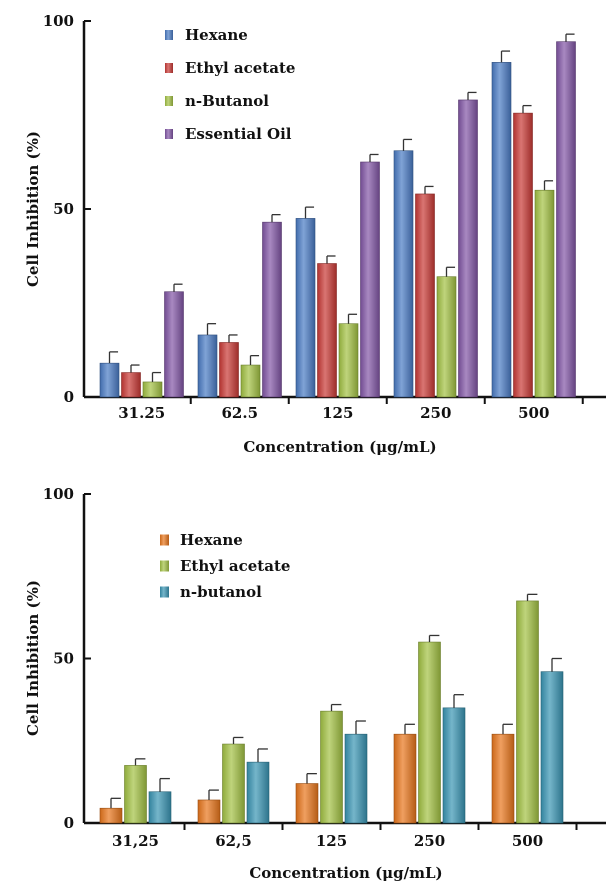 This screenshot has height=887, width=608. What do you see at coordinates (141, 413) in the screenshot?
I see `x-tick-label: 31.25` at bounding box center [141, 413].